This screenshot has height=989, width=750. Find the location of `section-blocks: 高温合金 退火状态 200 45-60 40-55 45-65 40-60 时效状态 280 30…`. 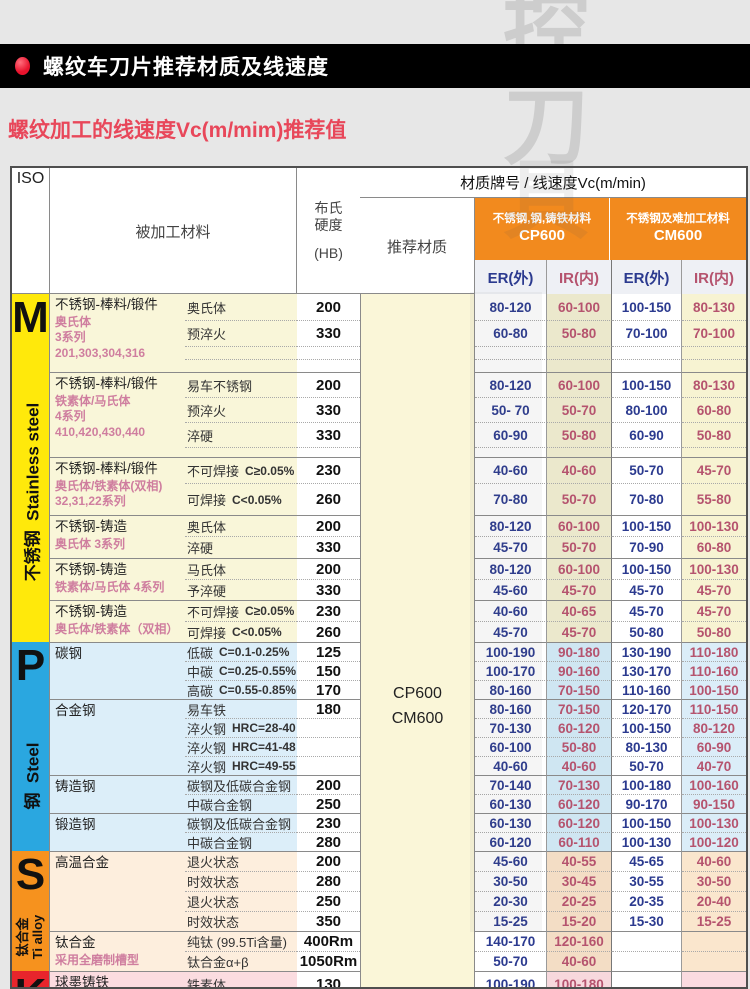

section-blocks: 高温合金 退火状态 200 45-60 40-55 45-65 40-60 时效状态 280 30… is located at coordinates (398, 911).